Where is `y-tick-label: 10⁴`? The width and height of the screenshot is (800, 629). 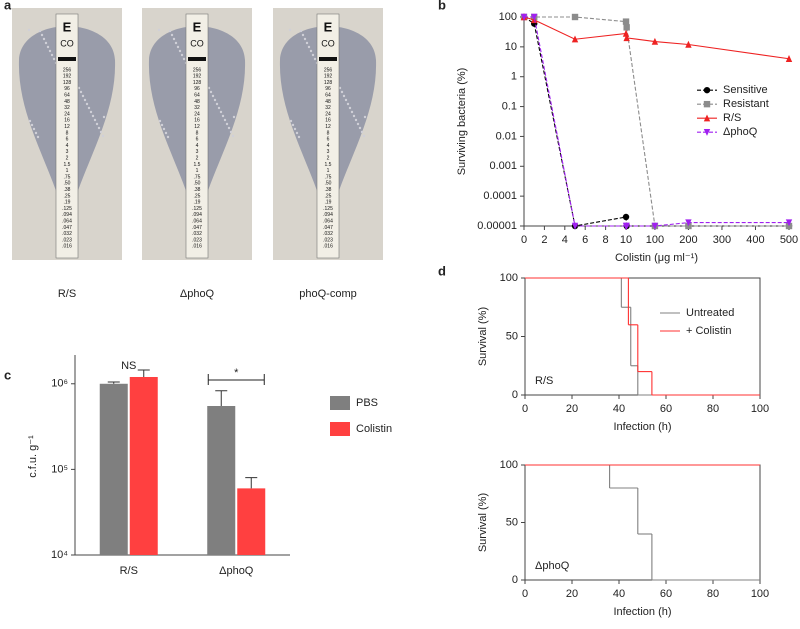 y-tick-label: 10⁴ is located at coordinates (59, 555).